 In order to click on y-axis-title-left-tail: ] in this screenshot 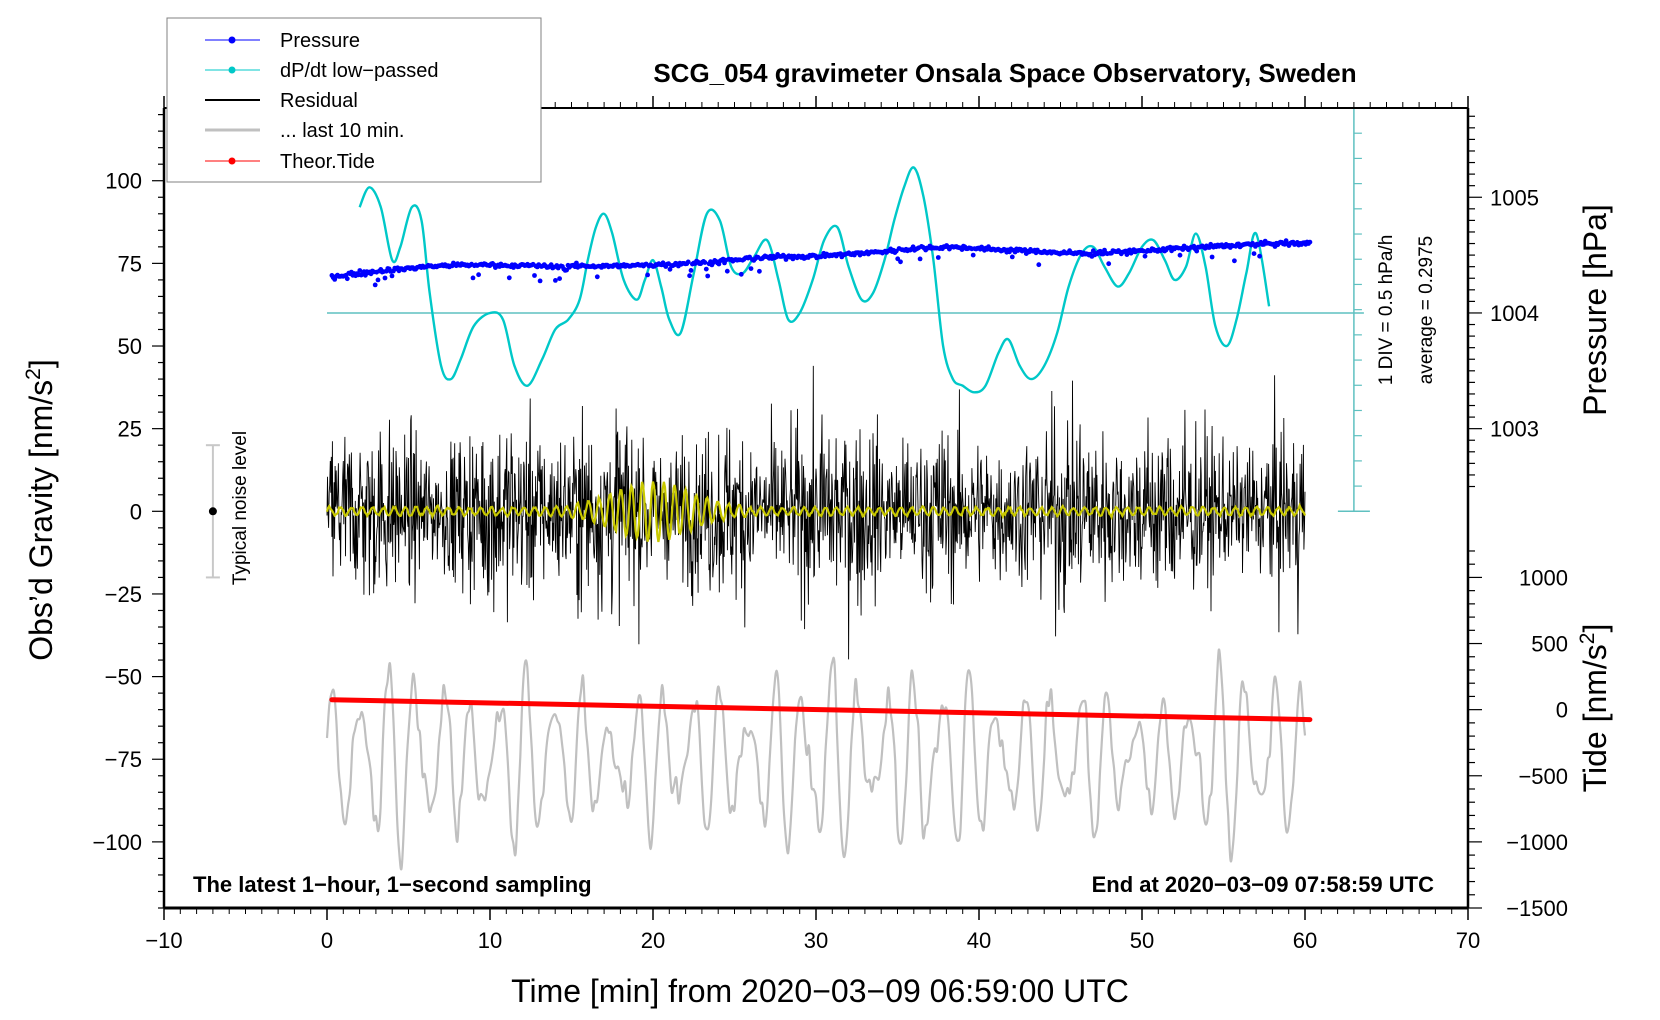, I will do `click(41, 363)`.